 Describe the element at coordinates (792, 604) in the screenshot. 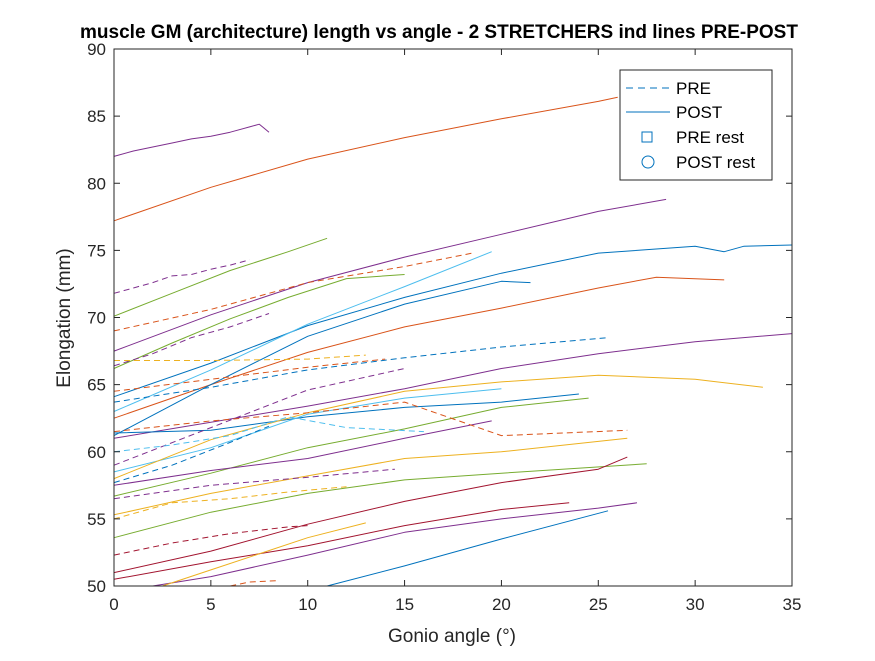

I see `x-tick-label: 35` at that location.